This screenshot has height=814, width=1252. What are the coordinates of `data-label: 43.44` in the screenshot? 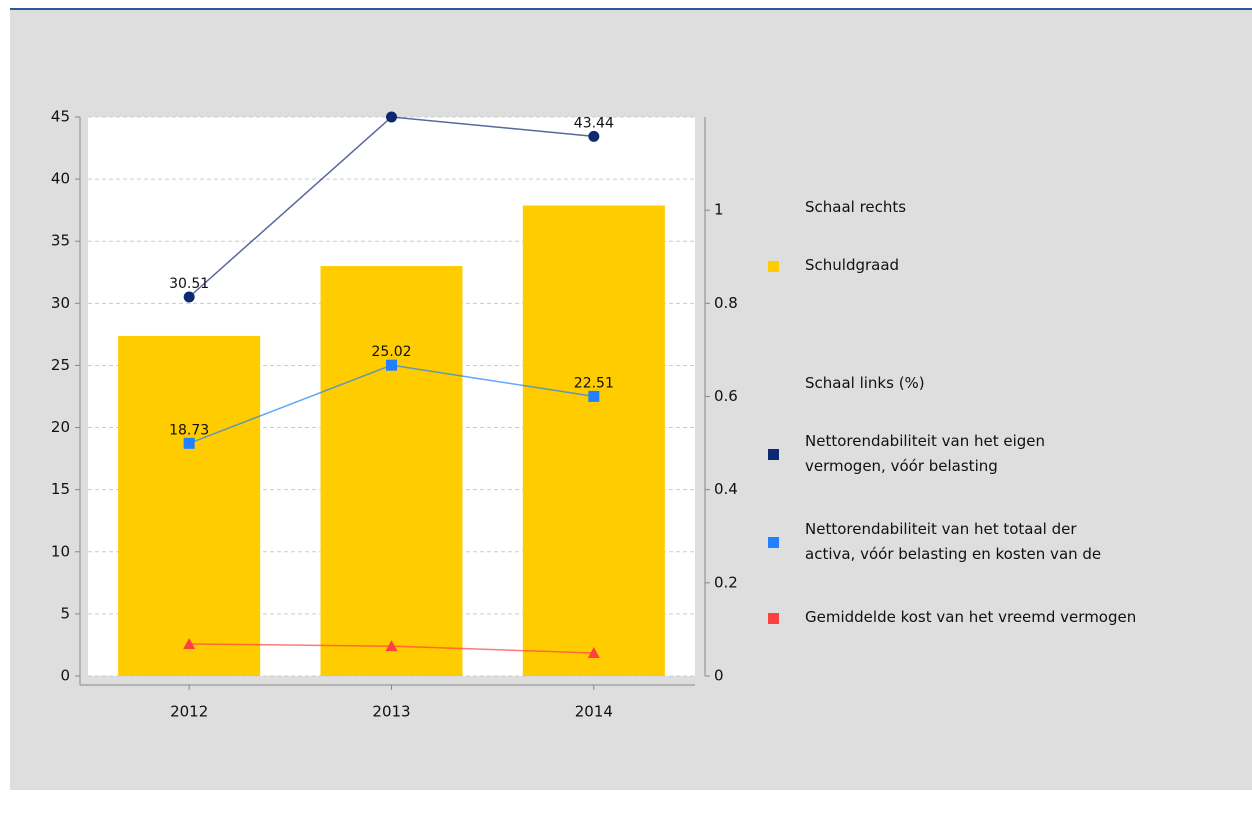 It's located at (594, 123).